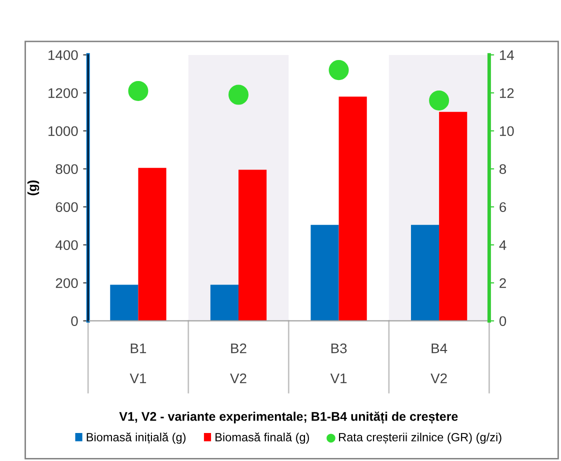 The image size is (561, 461). What do you see at coordinates (507, 55) in the screenshot?
I see `y2-tick-label: 14` at bounding box center [507, 55].